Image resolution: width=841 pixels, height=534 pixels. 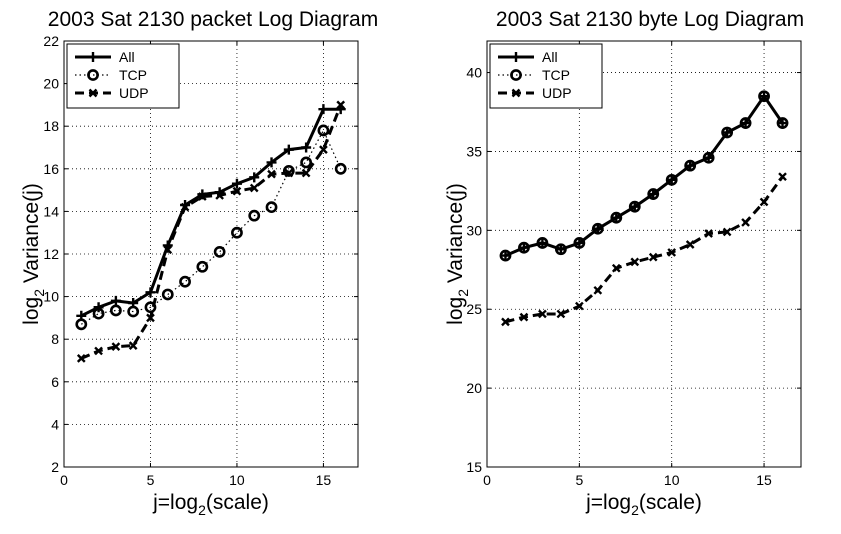 What do you see at coordinates (51, 254) in the screenshot?
I see `y-tick-label: 12` at bounding box center [51, 254].